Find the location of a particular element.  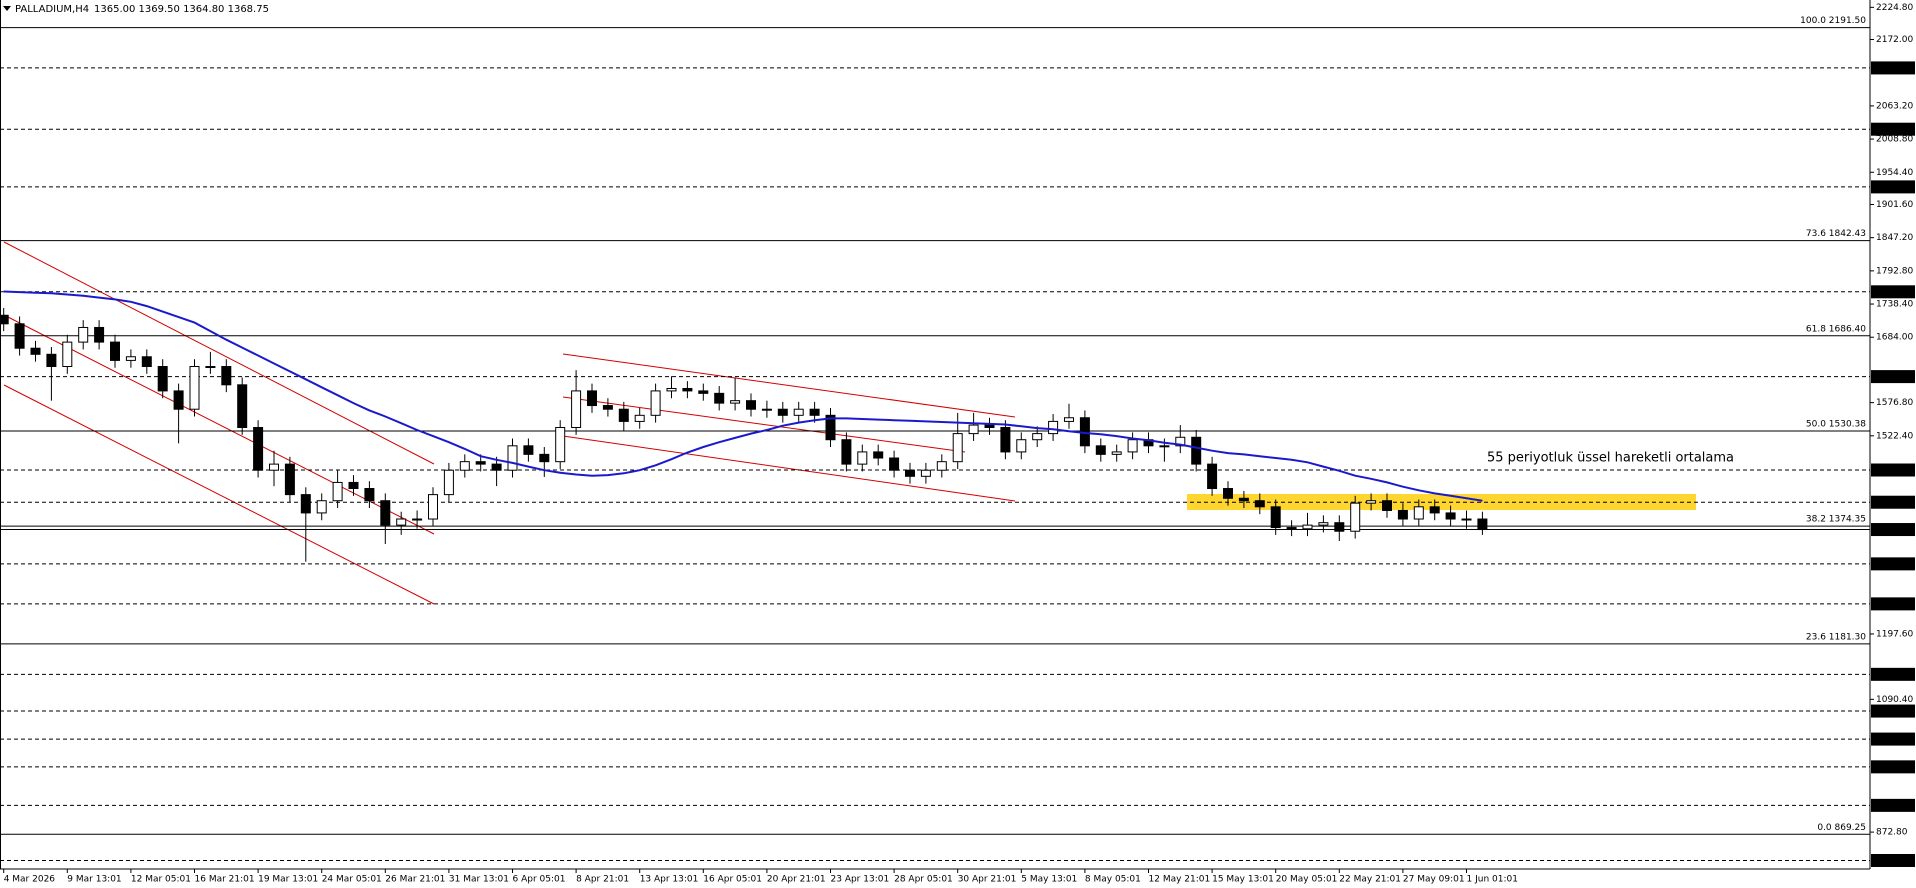

fib-label: 73.6 1842.43 is located at coordinates (1836, 234).